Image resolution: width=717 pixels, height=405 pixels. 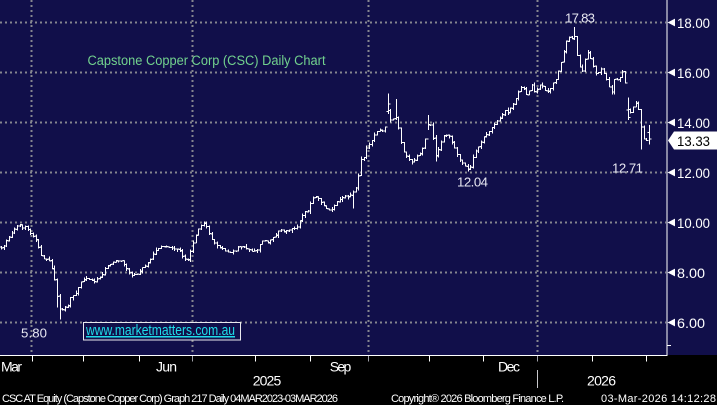 I want to click on svg-text: 12.00, so click(x=693, y=173).